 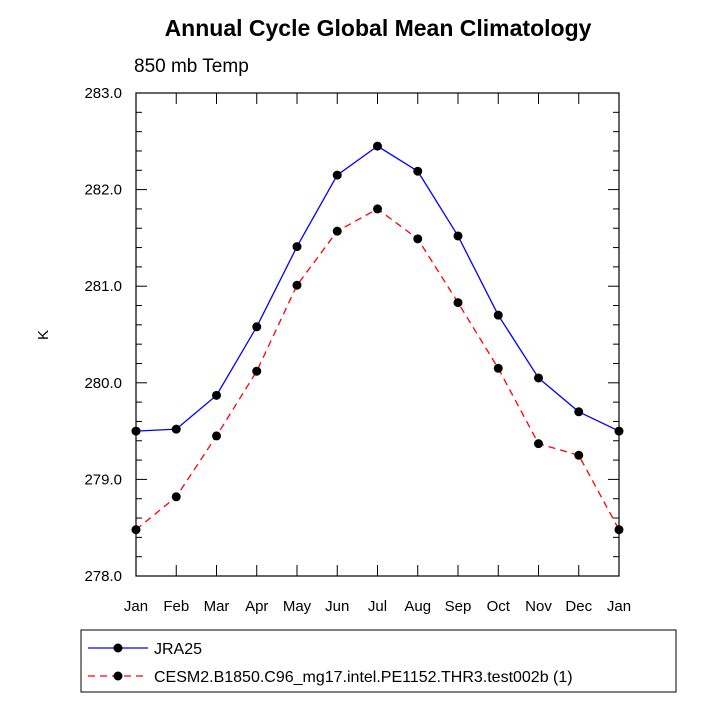 I want to click on y-tick-label: 278.0, so click(x=103, y=576).